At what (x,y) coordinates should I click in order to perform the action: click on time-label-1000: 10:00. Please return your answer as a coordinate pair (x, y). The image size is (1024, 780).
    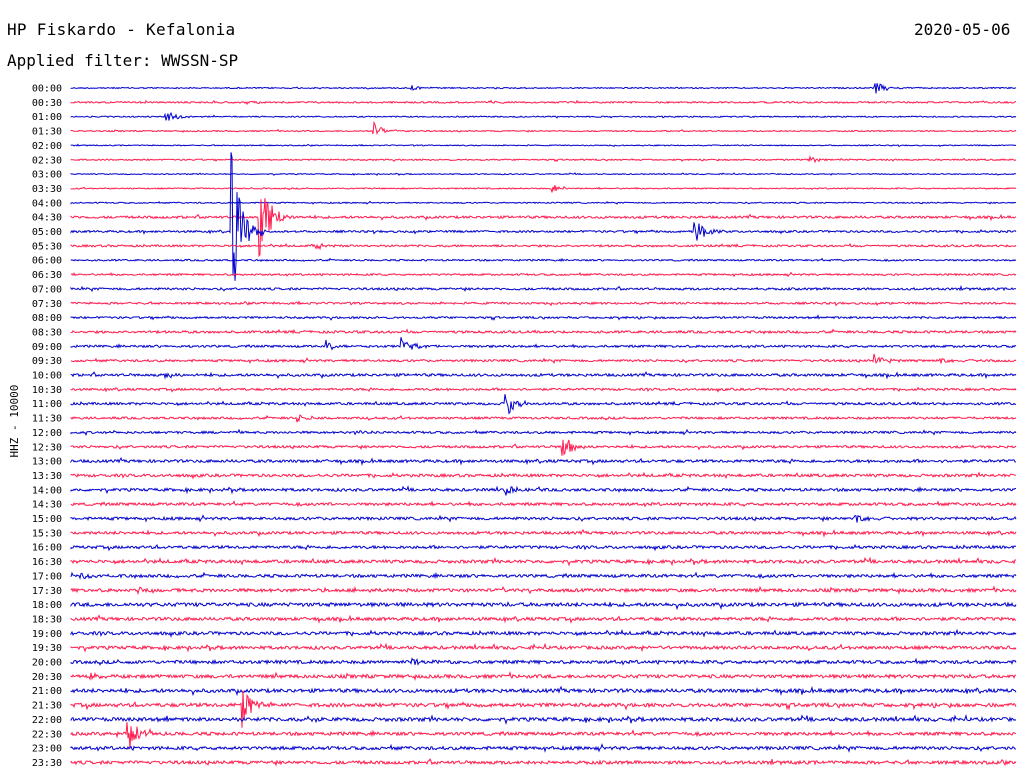
    Looking at the image, I should click on (47, 376).